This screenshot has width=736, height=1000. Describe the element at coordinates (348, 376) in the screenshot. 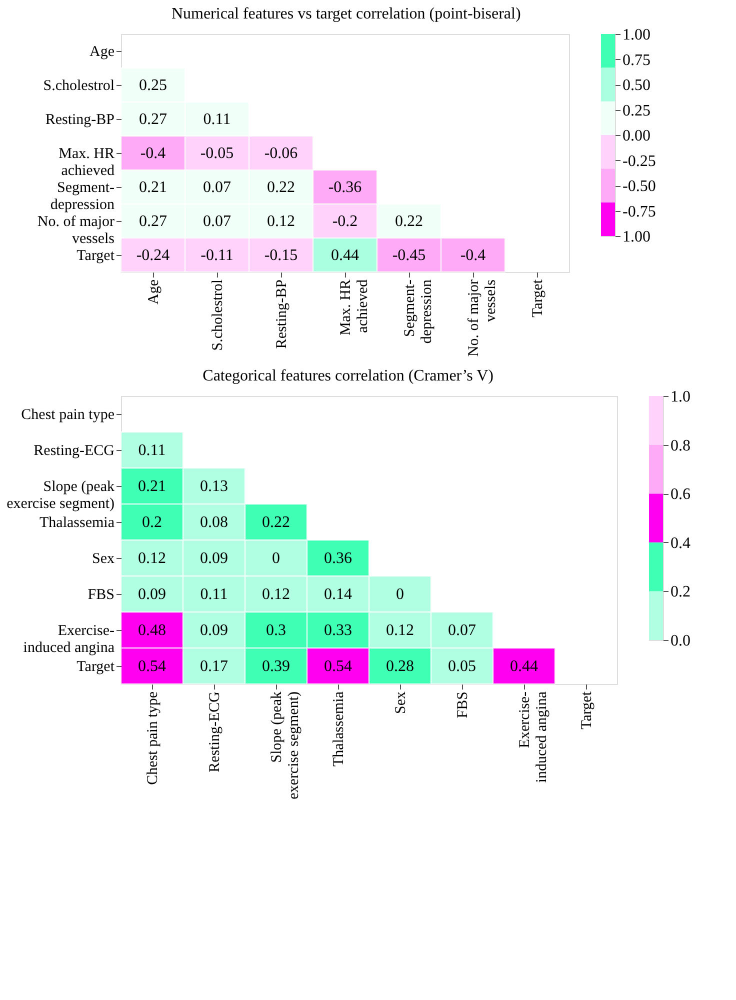

I see `chart-title: Categorical features correlation (Cramer’s V)` at that location.